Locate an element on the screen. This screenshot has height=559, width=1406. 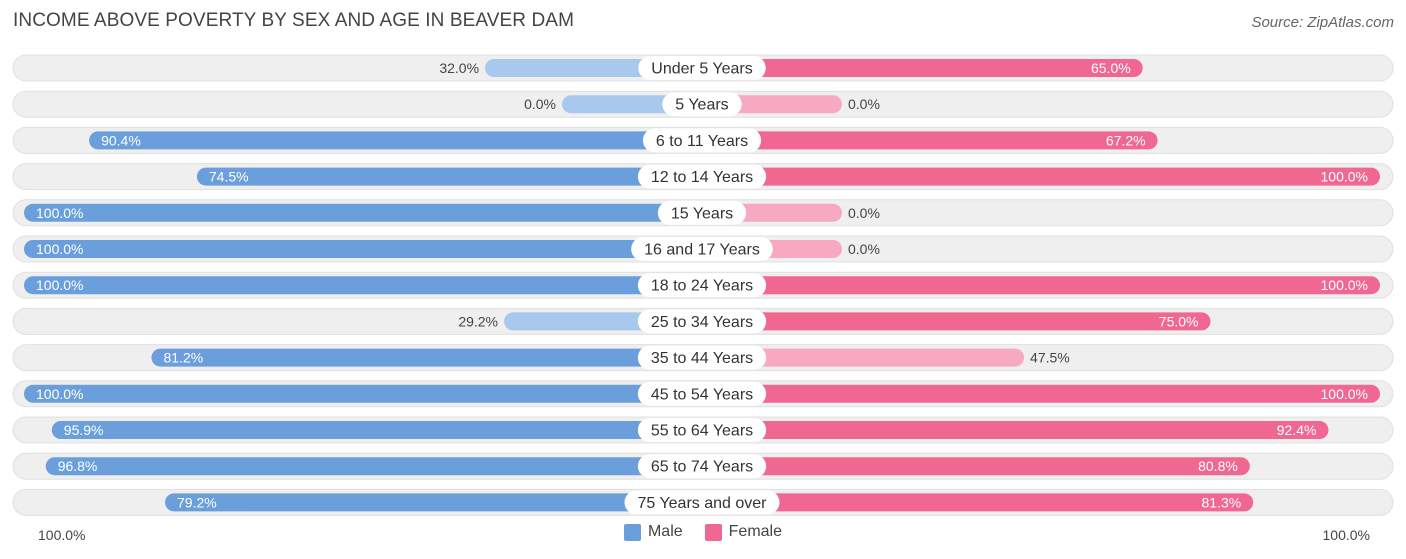
male-value-label: 90.4% is located at coordinates (121, 140).